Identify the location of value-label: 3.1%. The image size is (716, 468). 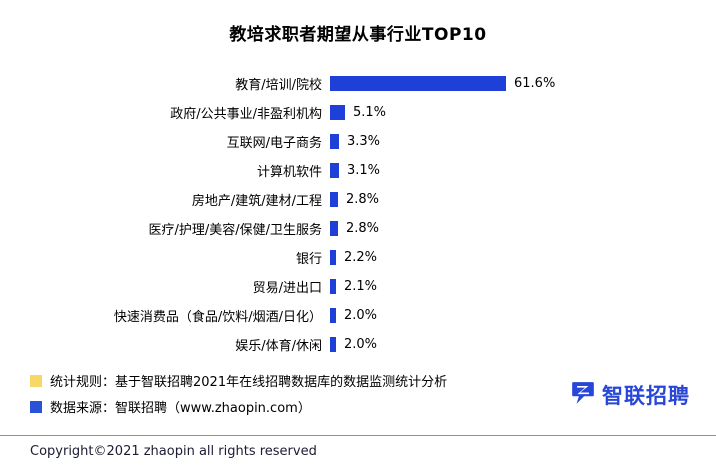
(364, 170).